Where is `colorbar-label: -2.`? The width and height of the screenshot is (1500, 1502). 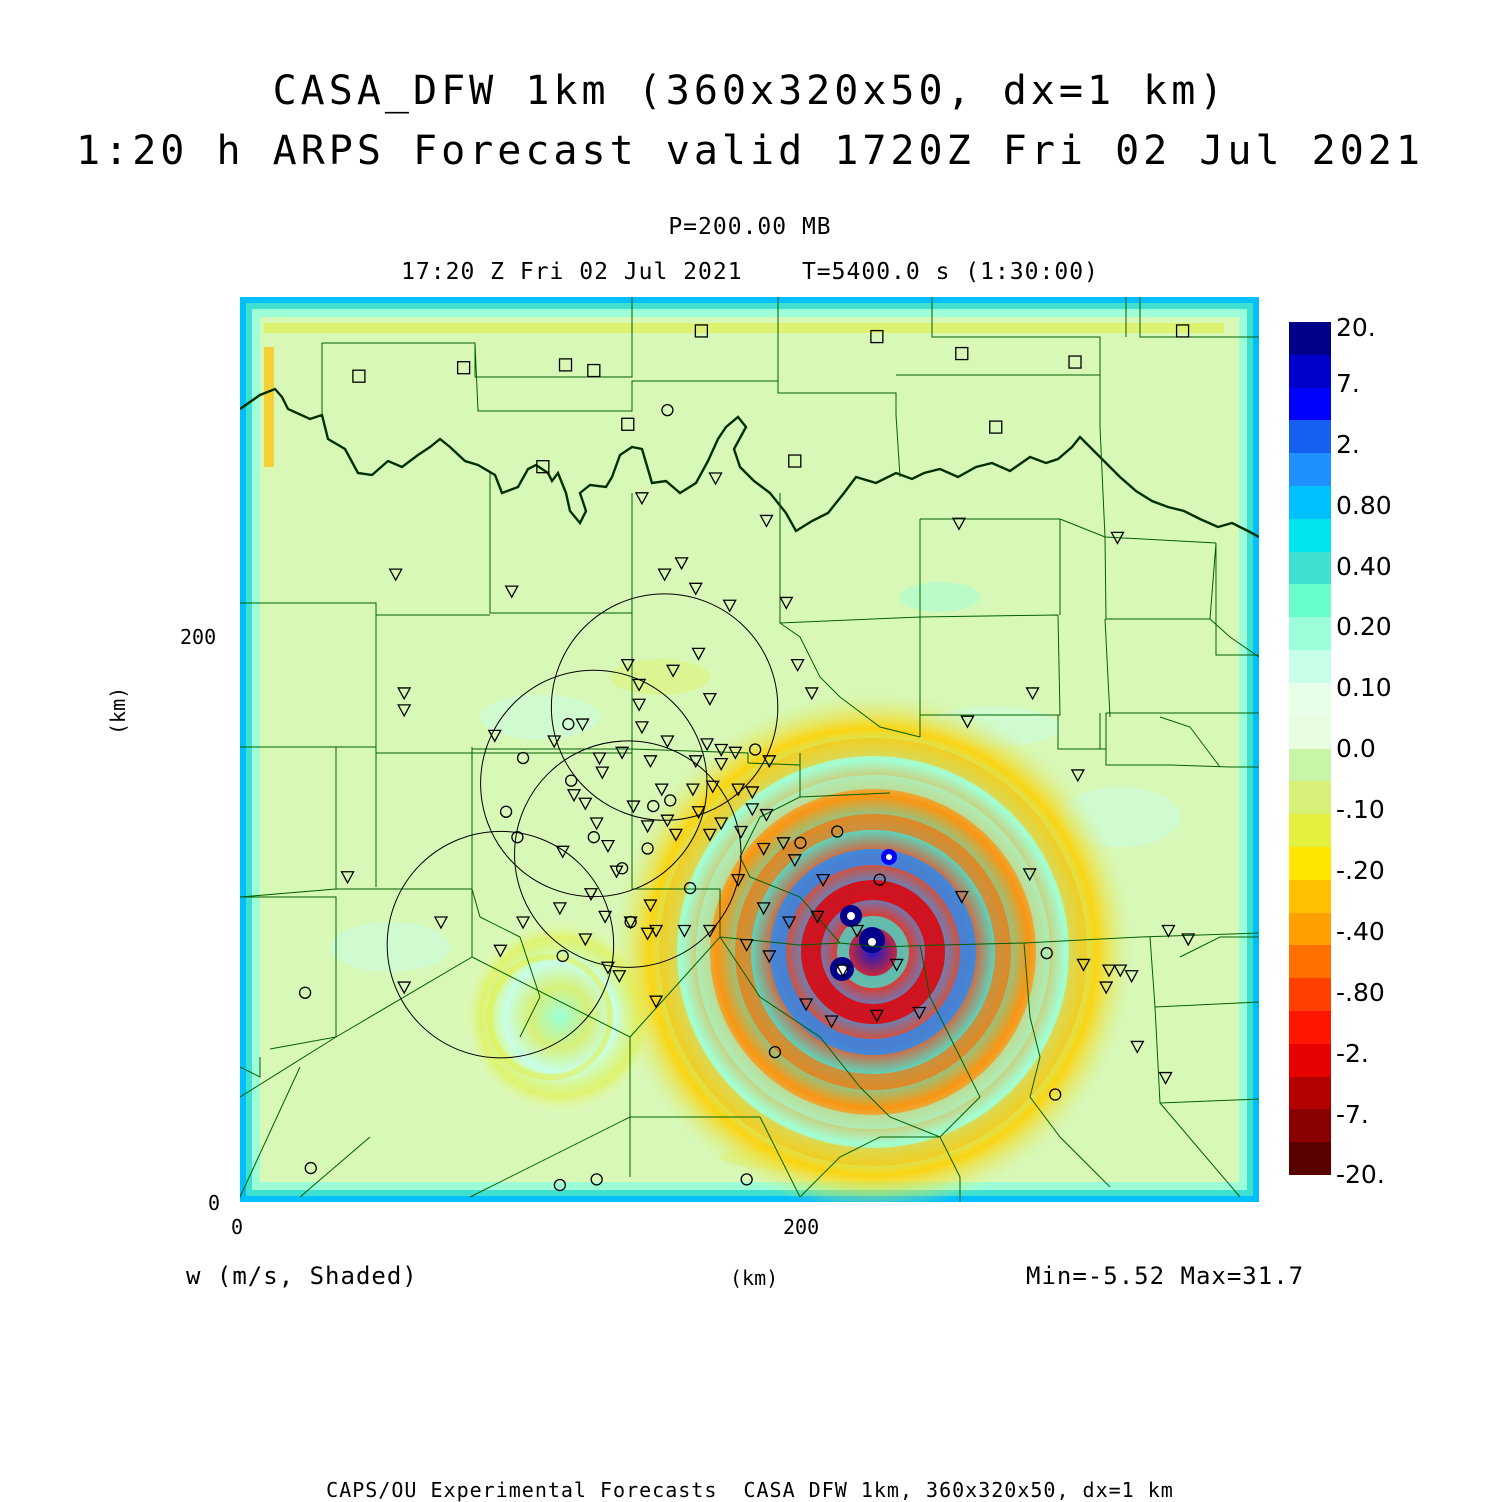
colorbar-label: -2. is located at coordinates (1352, 1053).